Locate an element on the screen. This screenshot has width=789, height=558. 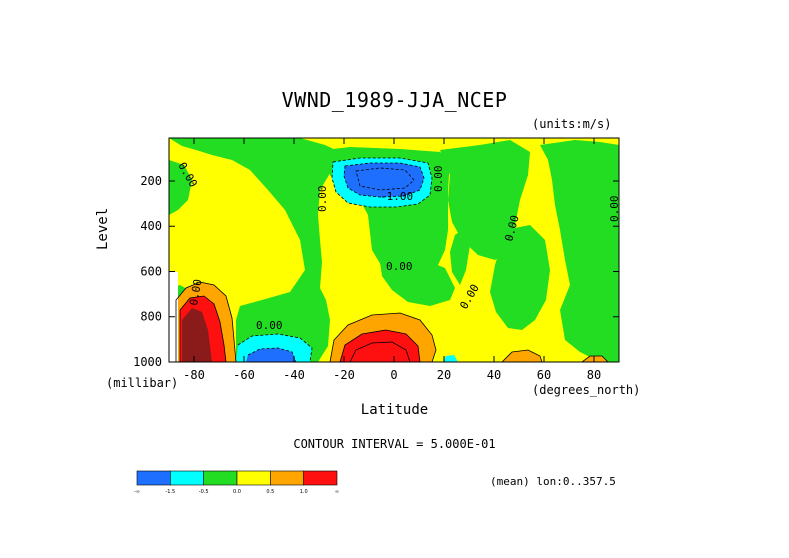
chart-title: VWND_1989-JJA_NCEP is located at coordinates (394, 100).